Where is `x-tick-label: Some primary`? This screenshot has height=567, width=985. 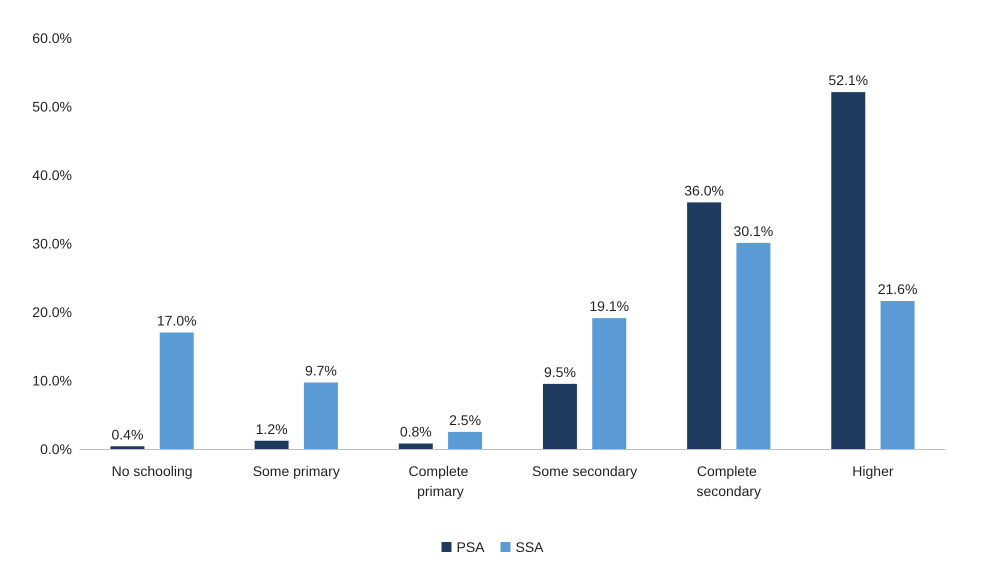 x-tick-label: Some primary is located at coordinates (296, 471).